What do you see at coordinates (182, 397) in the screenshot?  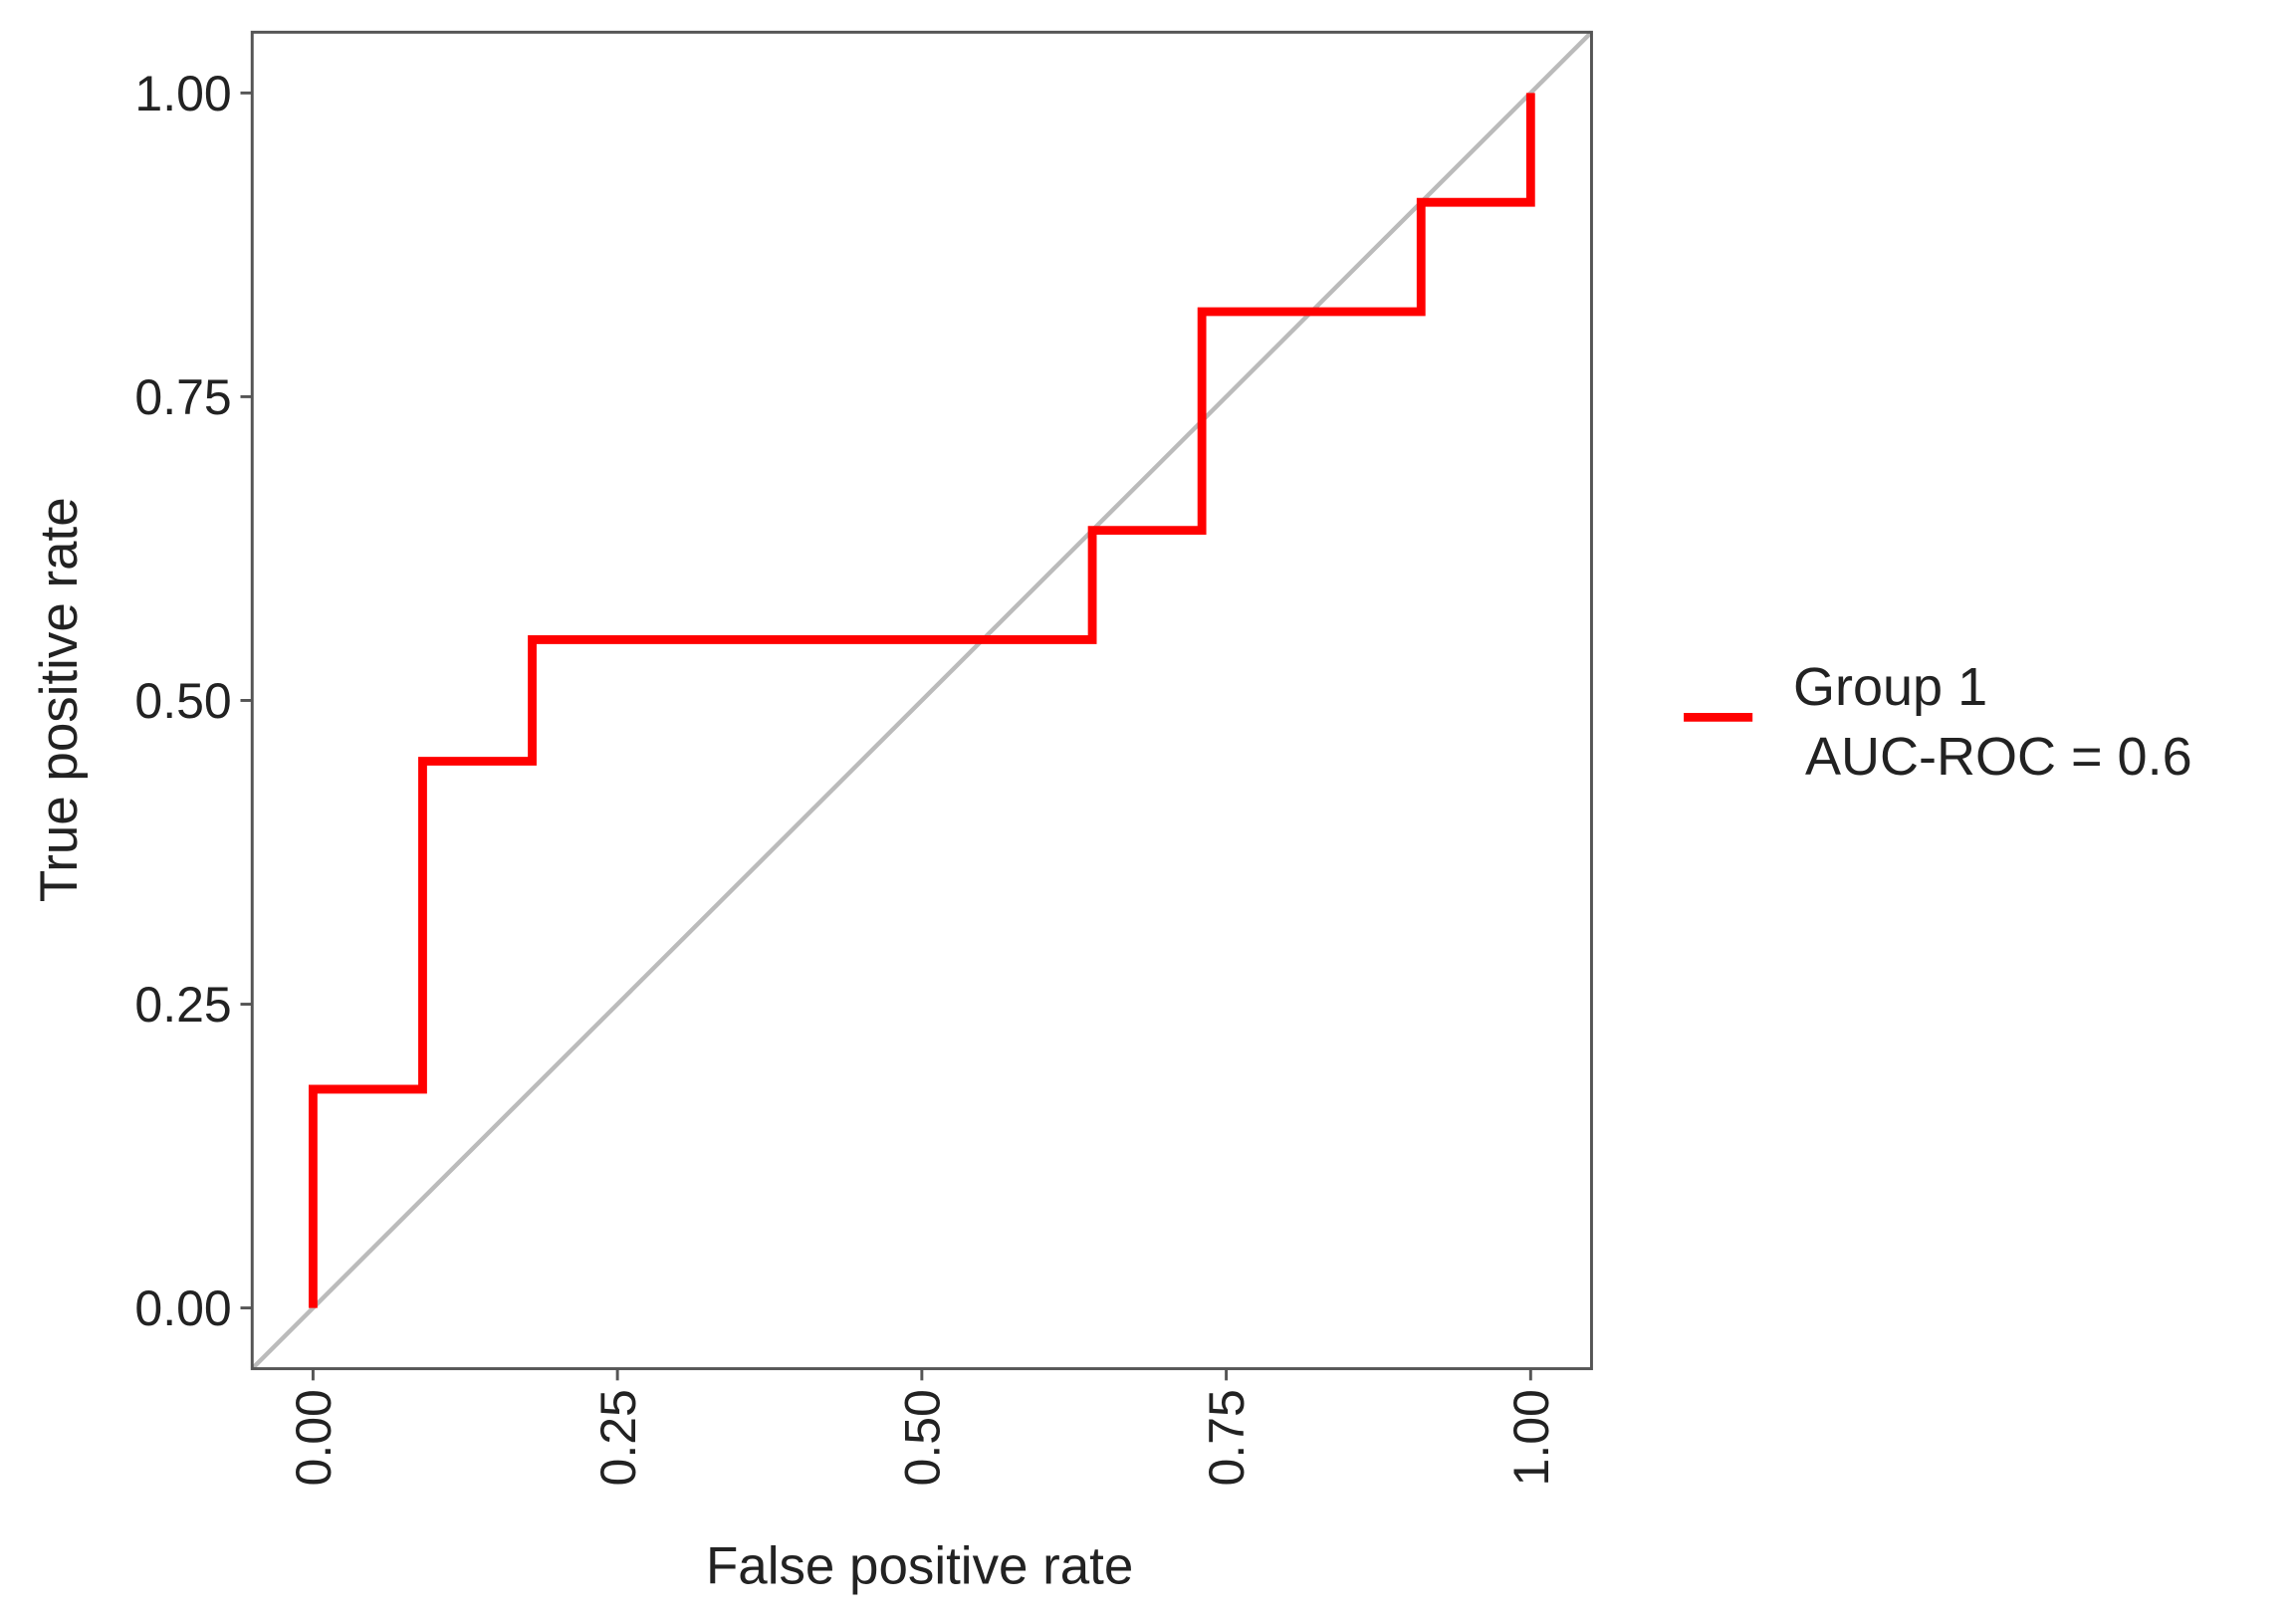 I see `y-tick-label: 0.75` at bounding box center [182, 397].